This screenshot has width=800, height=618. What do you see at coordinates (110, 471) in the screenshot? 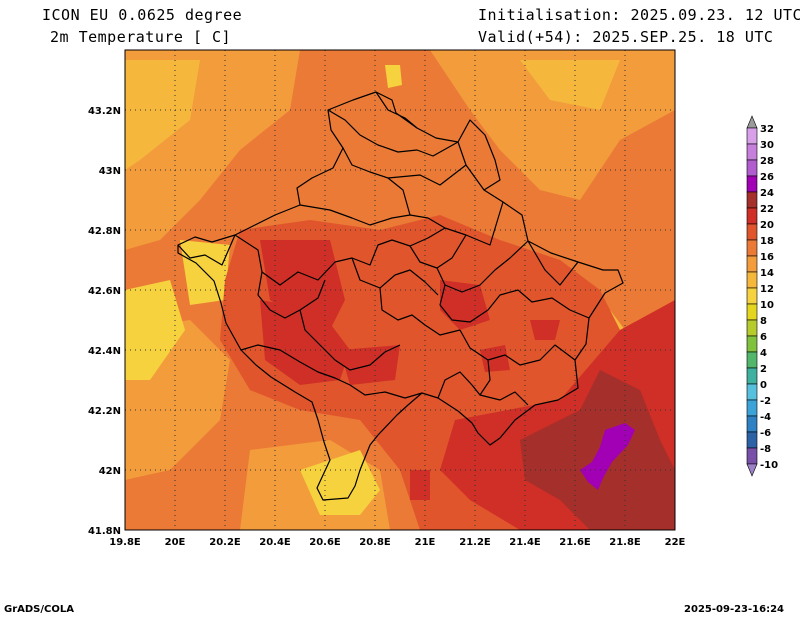
I see `y-tick-label: 42N` at bounding box center [110, 471].